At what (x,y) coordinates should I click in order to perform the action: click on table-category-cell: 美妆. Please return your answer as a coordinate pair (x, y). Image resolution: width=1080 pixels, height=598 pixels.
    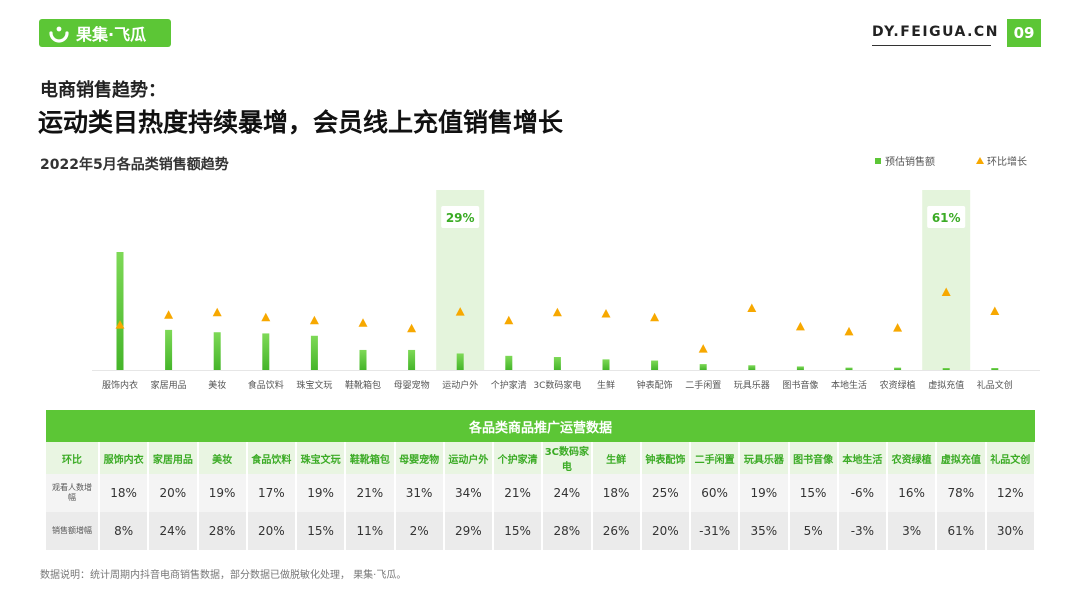
    Looking at the image, I should click on (222, 458).